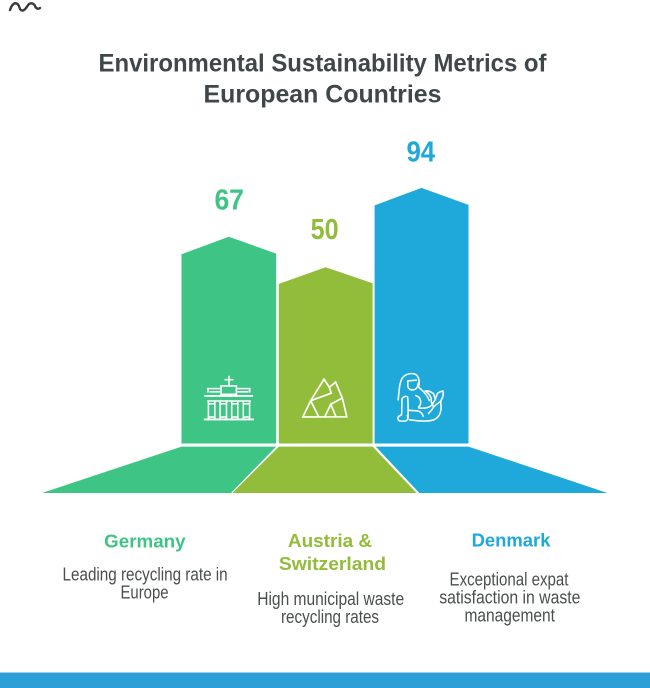 This screenshot has width=650, height=688. I want to click on svg-text: Europe, so click(145, 593).